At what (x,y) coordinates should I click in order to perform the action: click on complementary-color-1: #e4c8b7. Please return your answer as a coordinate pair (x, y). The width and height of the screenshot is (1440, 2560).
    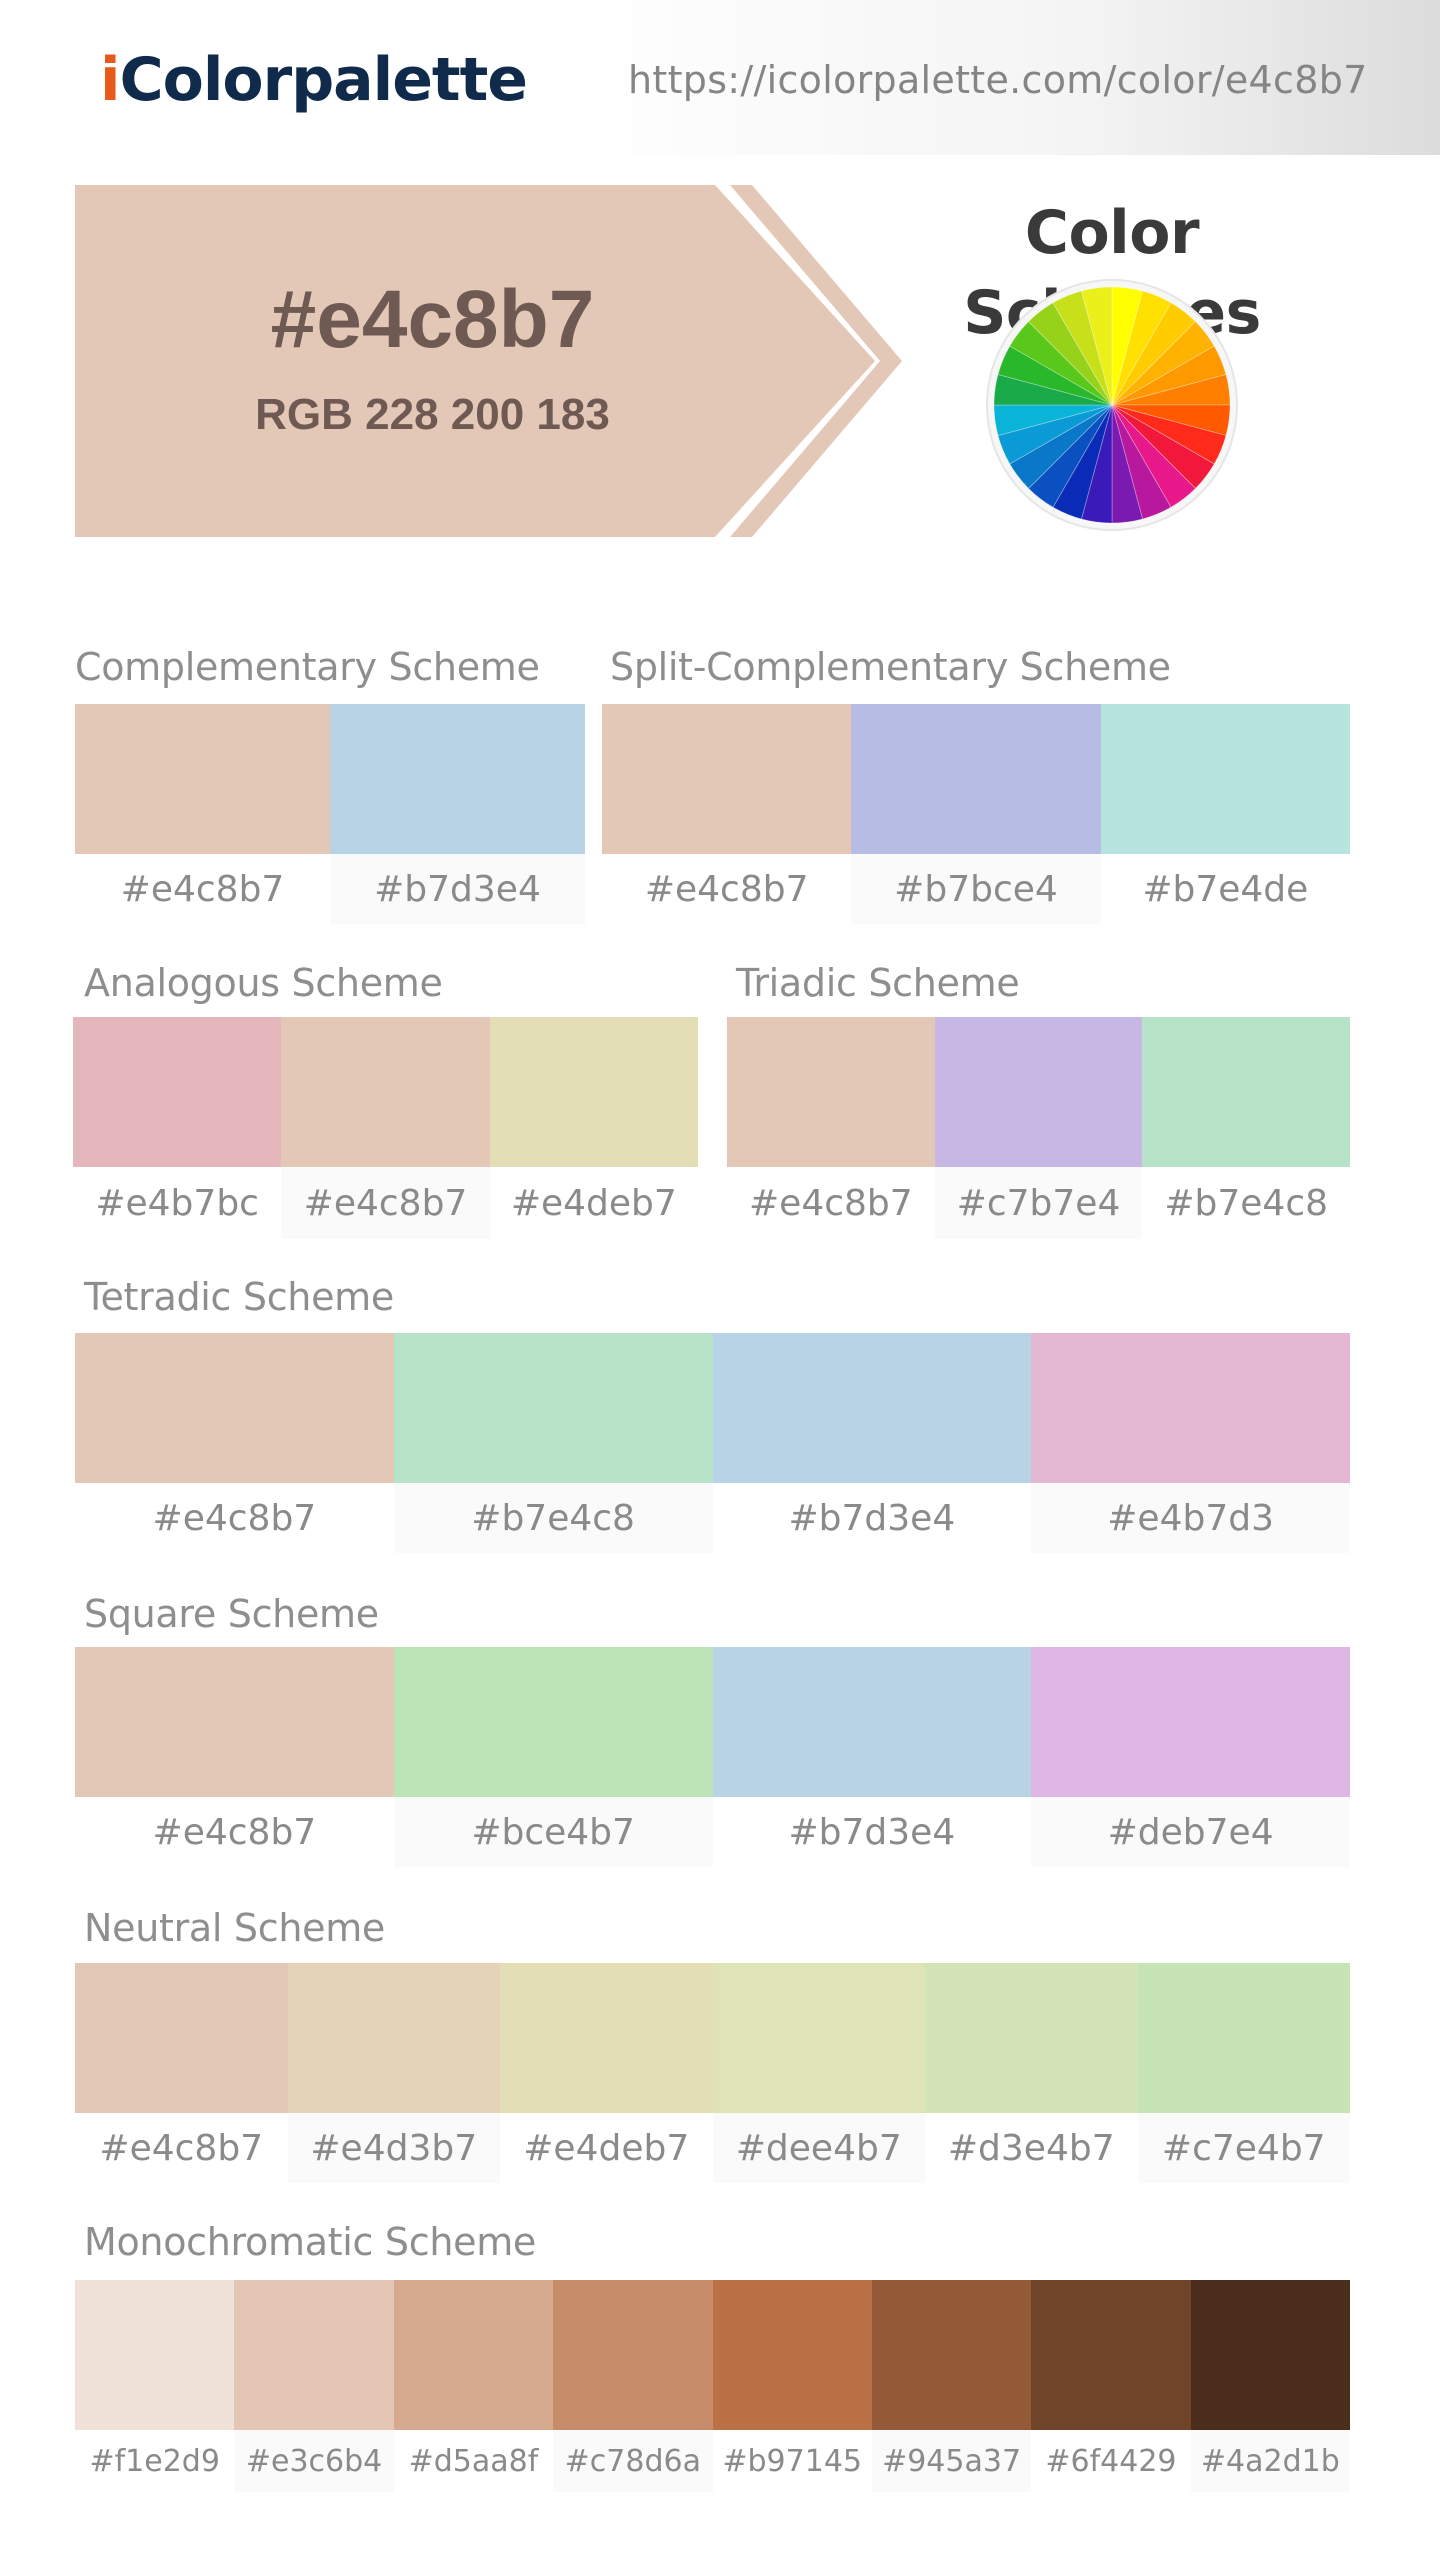
    Looking at the image, I should click on (202, 814).